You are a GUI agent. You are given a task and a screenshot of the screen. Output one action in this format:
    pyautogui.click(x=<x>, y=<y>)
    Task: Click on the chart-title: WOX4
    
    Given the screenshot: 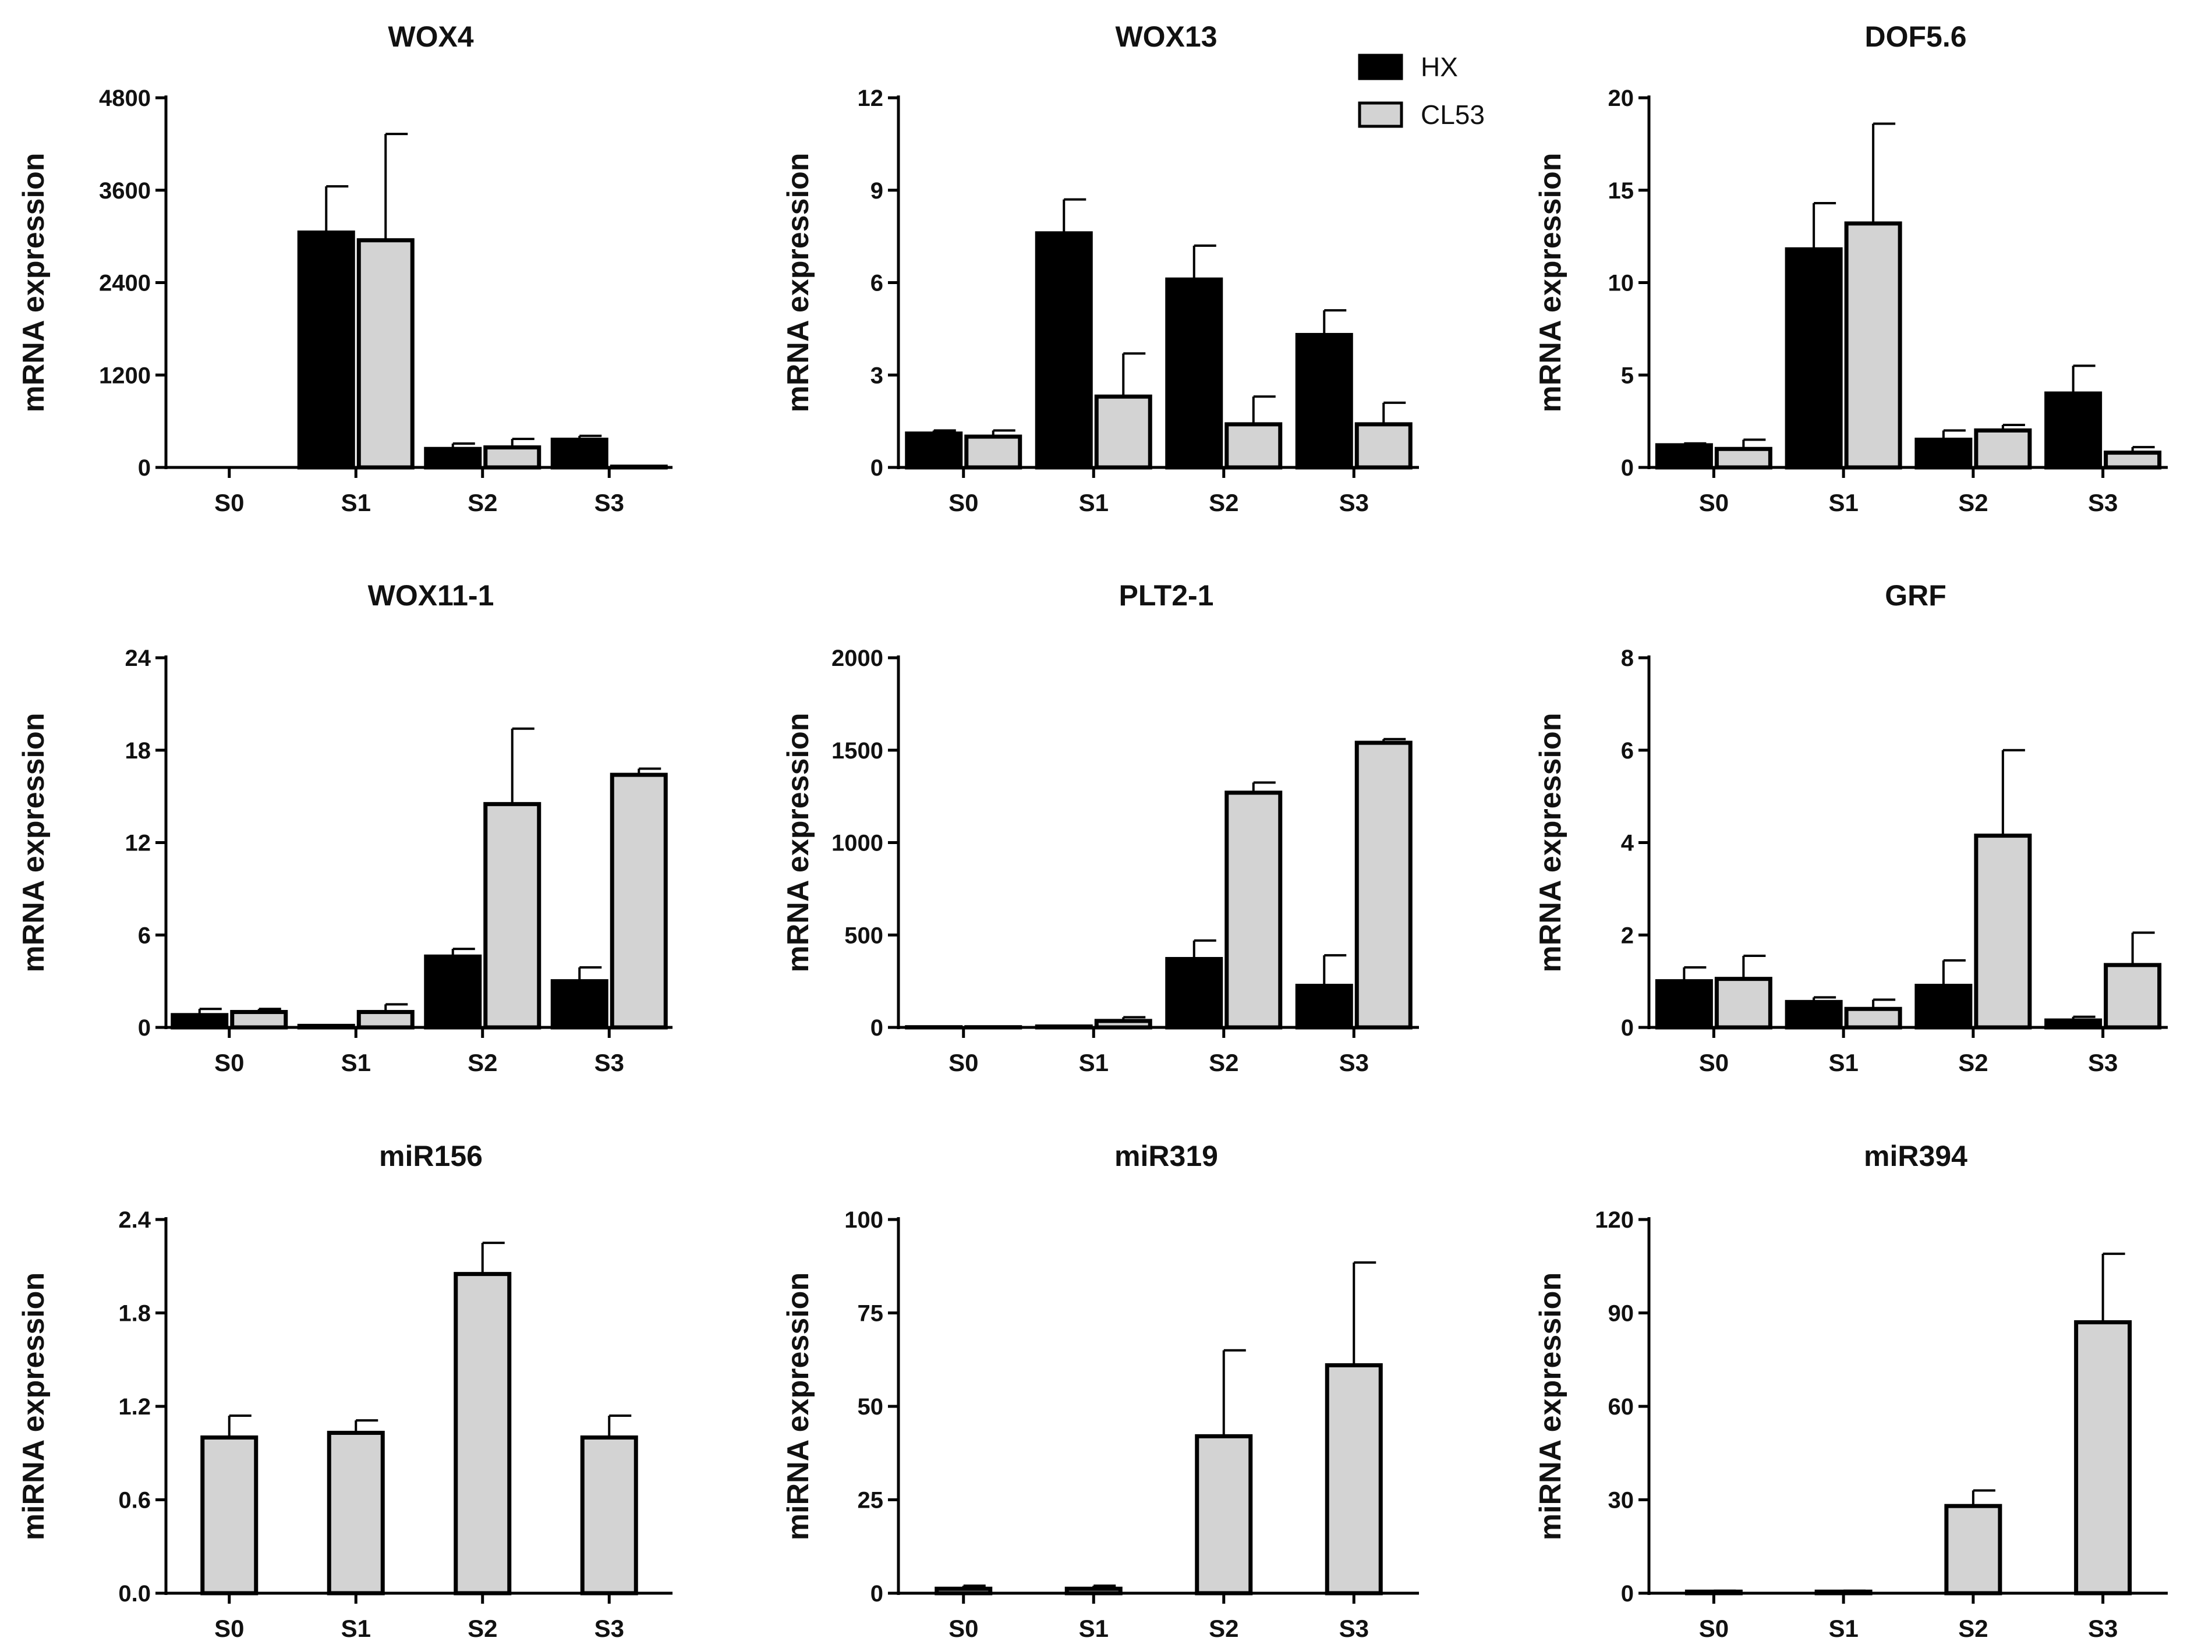 What is the action you would take?
    pyautogui.click(x=431, y=36)
    